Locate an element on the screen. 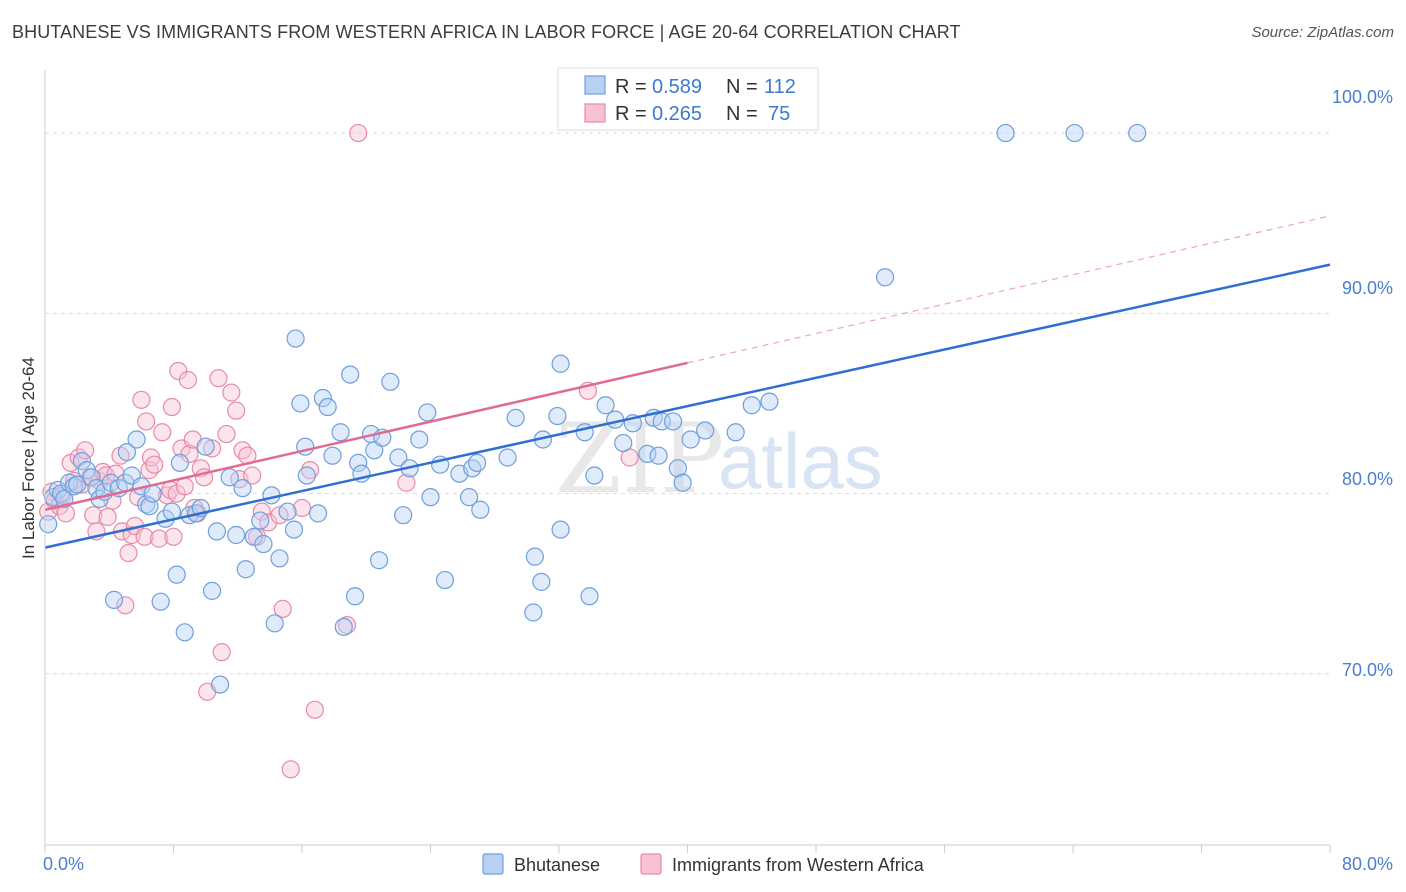 The width and height of the screenshot is (1406, 892). stats-blue-n-value: 112 is located at coordinates (780, 87).